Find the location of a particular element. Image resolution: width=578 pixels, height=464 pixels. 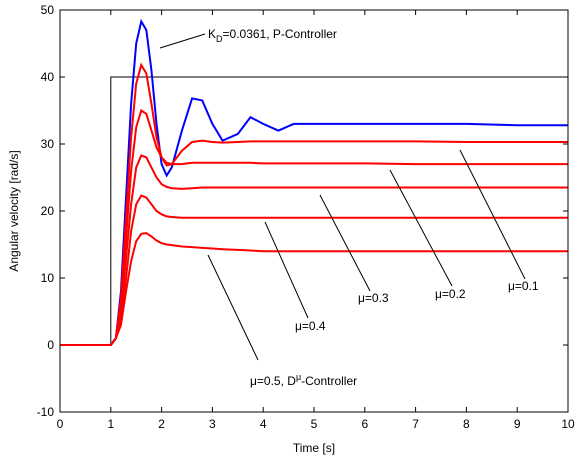

y-tick-label: 0 is located at coordinates (50, 345).